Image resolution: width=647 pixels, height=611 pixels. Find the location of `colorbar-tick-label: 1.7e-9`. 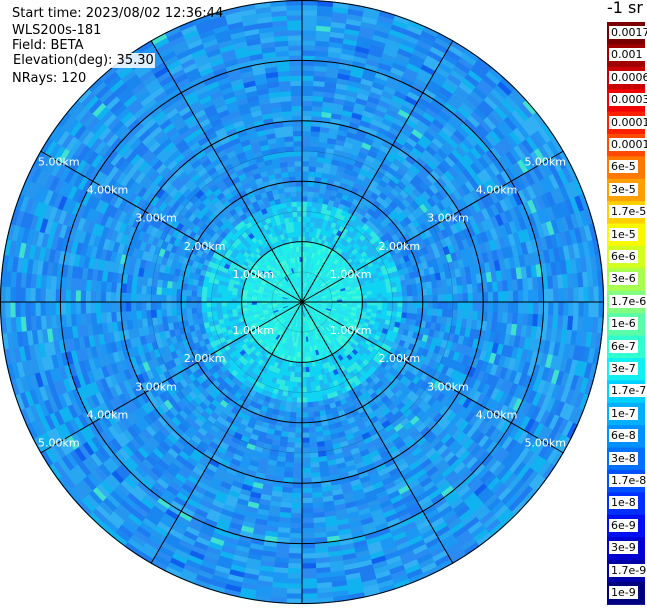

colorbar-tick-label: 1.7e-9 is located at coordinates (628, 570).